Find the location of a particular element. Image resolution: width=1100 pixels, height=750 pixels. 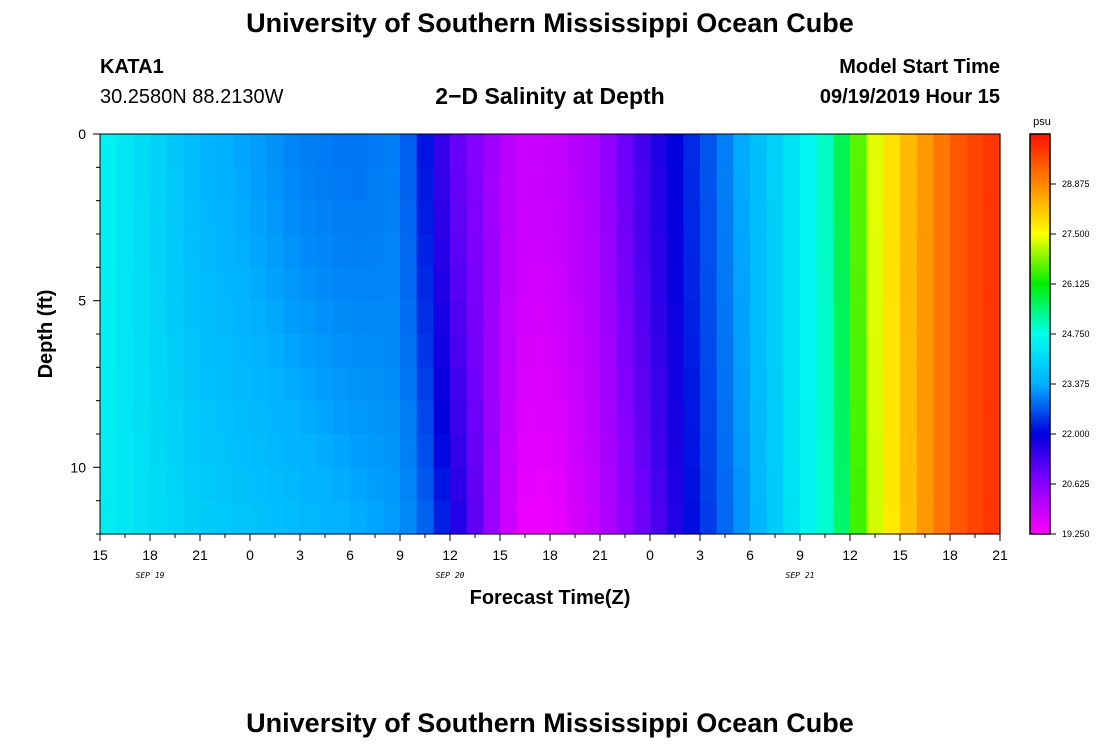

x-axis-label: Forecast Time(Z) is located at coordinates (550, 598).